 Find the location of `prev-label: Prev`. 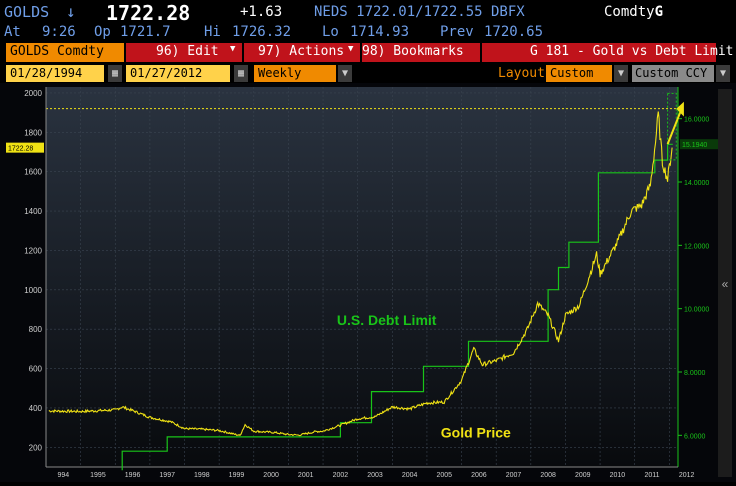

prev-label: Prev is located at coordinates (457, 32).